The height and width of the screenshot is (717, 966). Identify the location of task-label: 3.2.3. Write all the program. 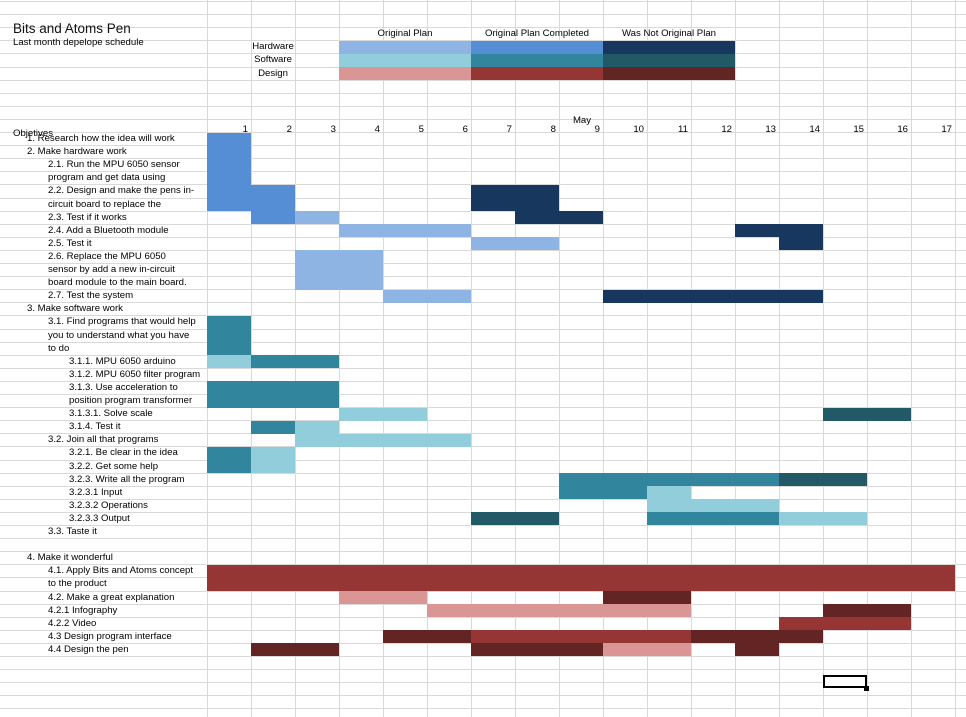
(127, 479).